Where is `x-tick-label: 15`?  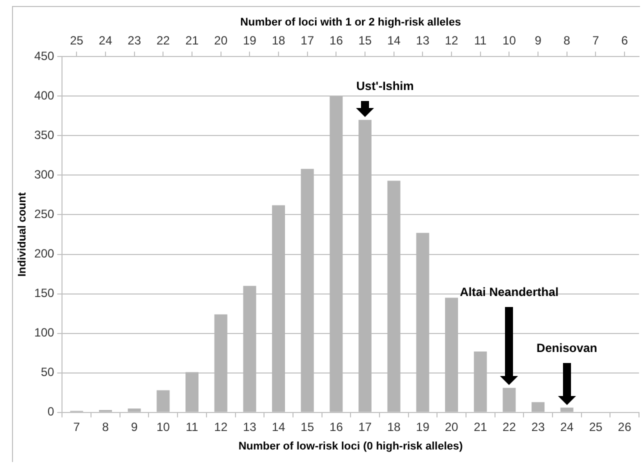
x-tick-label: 15 is located at coordinates (307, 427).